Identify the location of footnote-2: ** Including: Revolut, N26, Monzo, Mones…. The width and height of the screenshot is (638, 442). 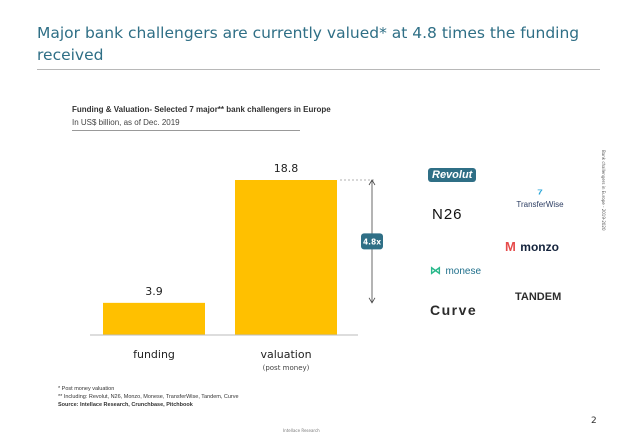
(148, 397).